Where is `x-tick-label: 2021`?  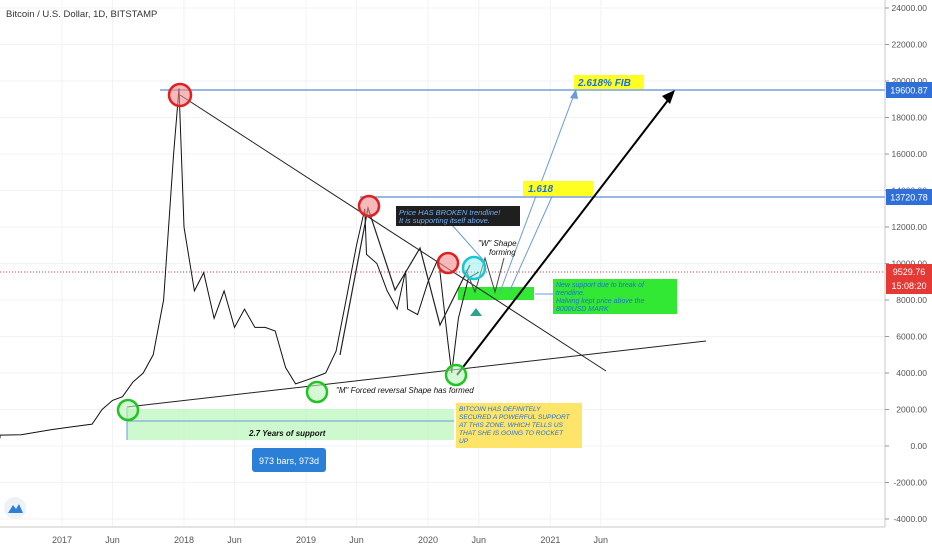 x-tick-label: 2021 is located at coordinates (550, 540).